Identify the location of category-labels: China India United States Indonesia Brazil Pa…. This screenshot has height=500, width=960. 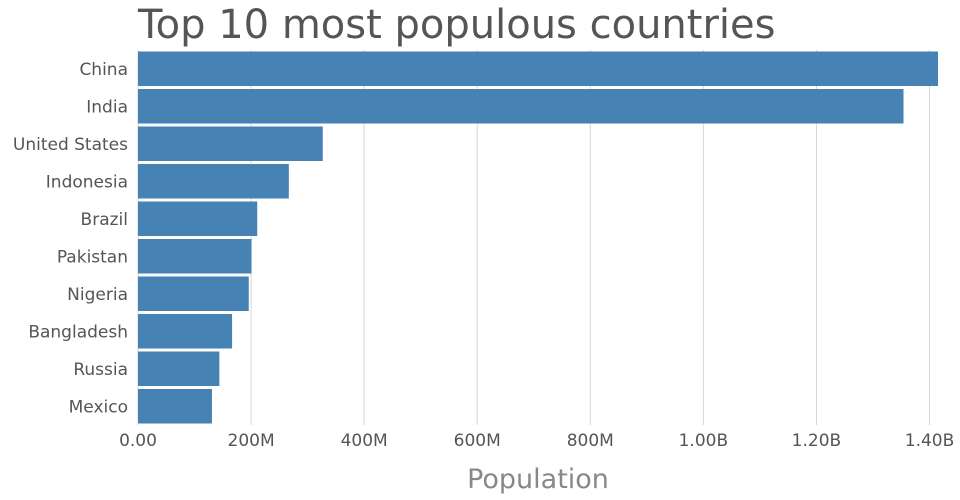
(70, 239).